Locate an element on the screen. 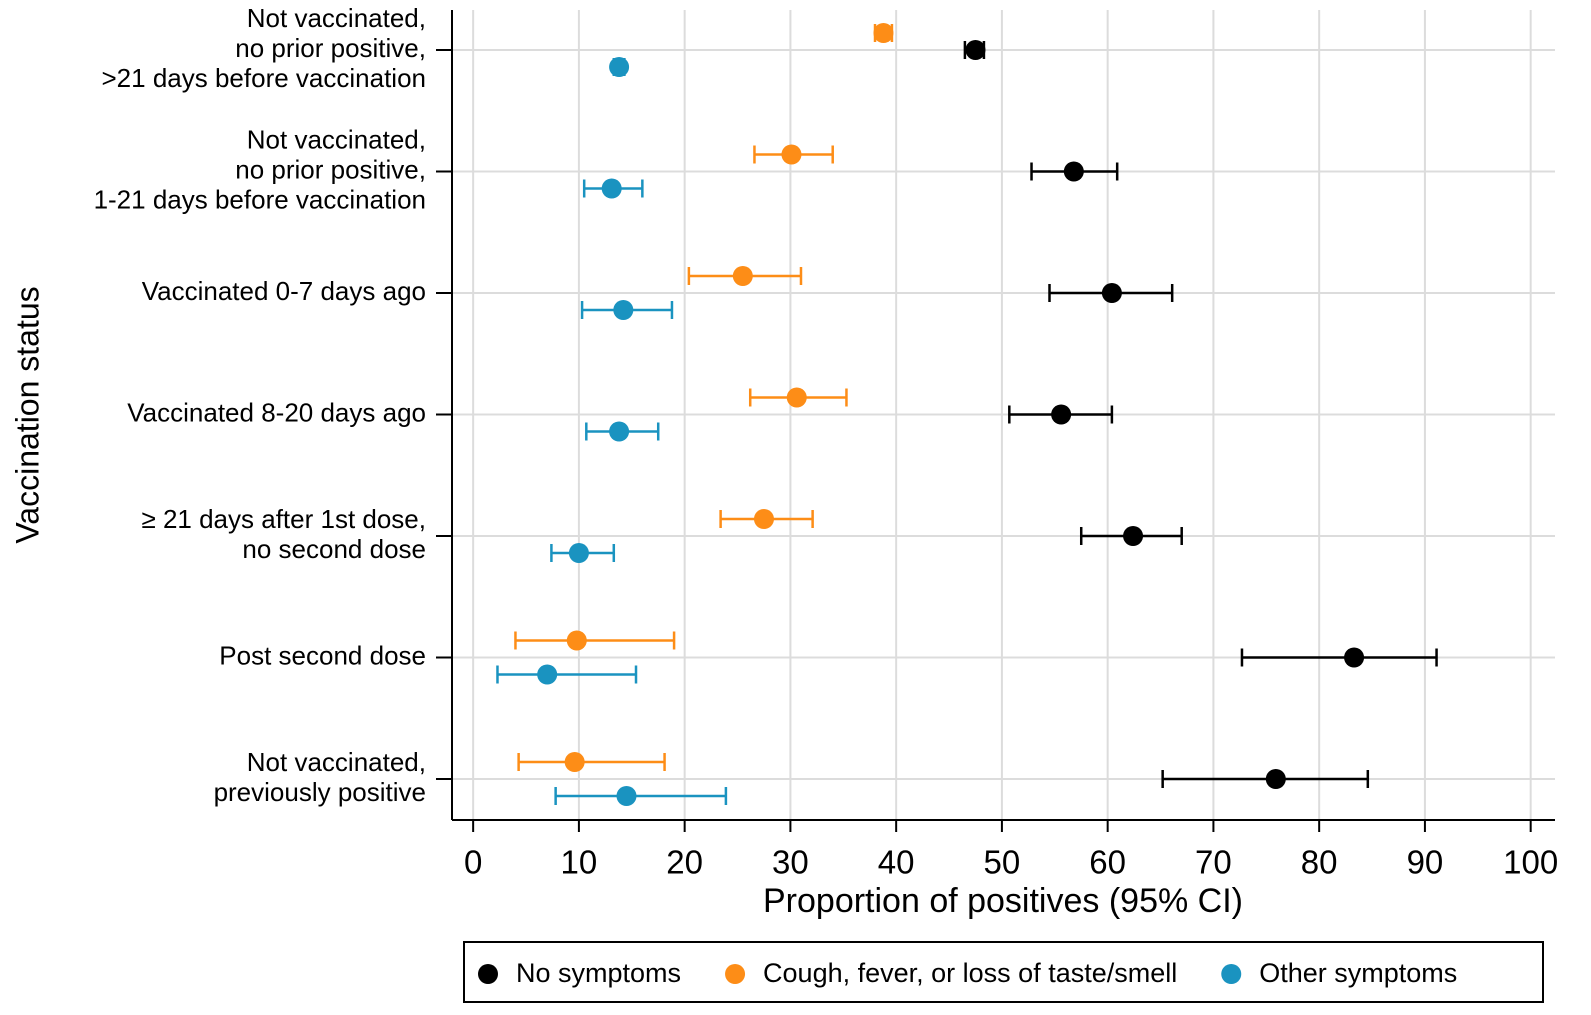 This screenshot has height=1015, width=1591. x-tick-label: 70 is located at coordinates (1213, 862).